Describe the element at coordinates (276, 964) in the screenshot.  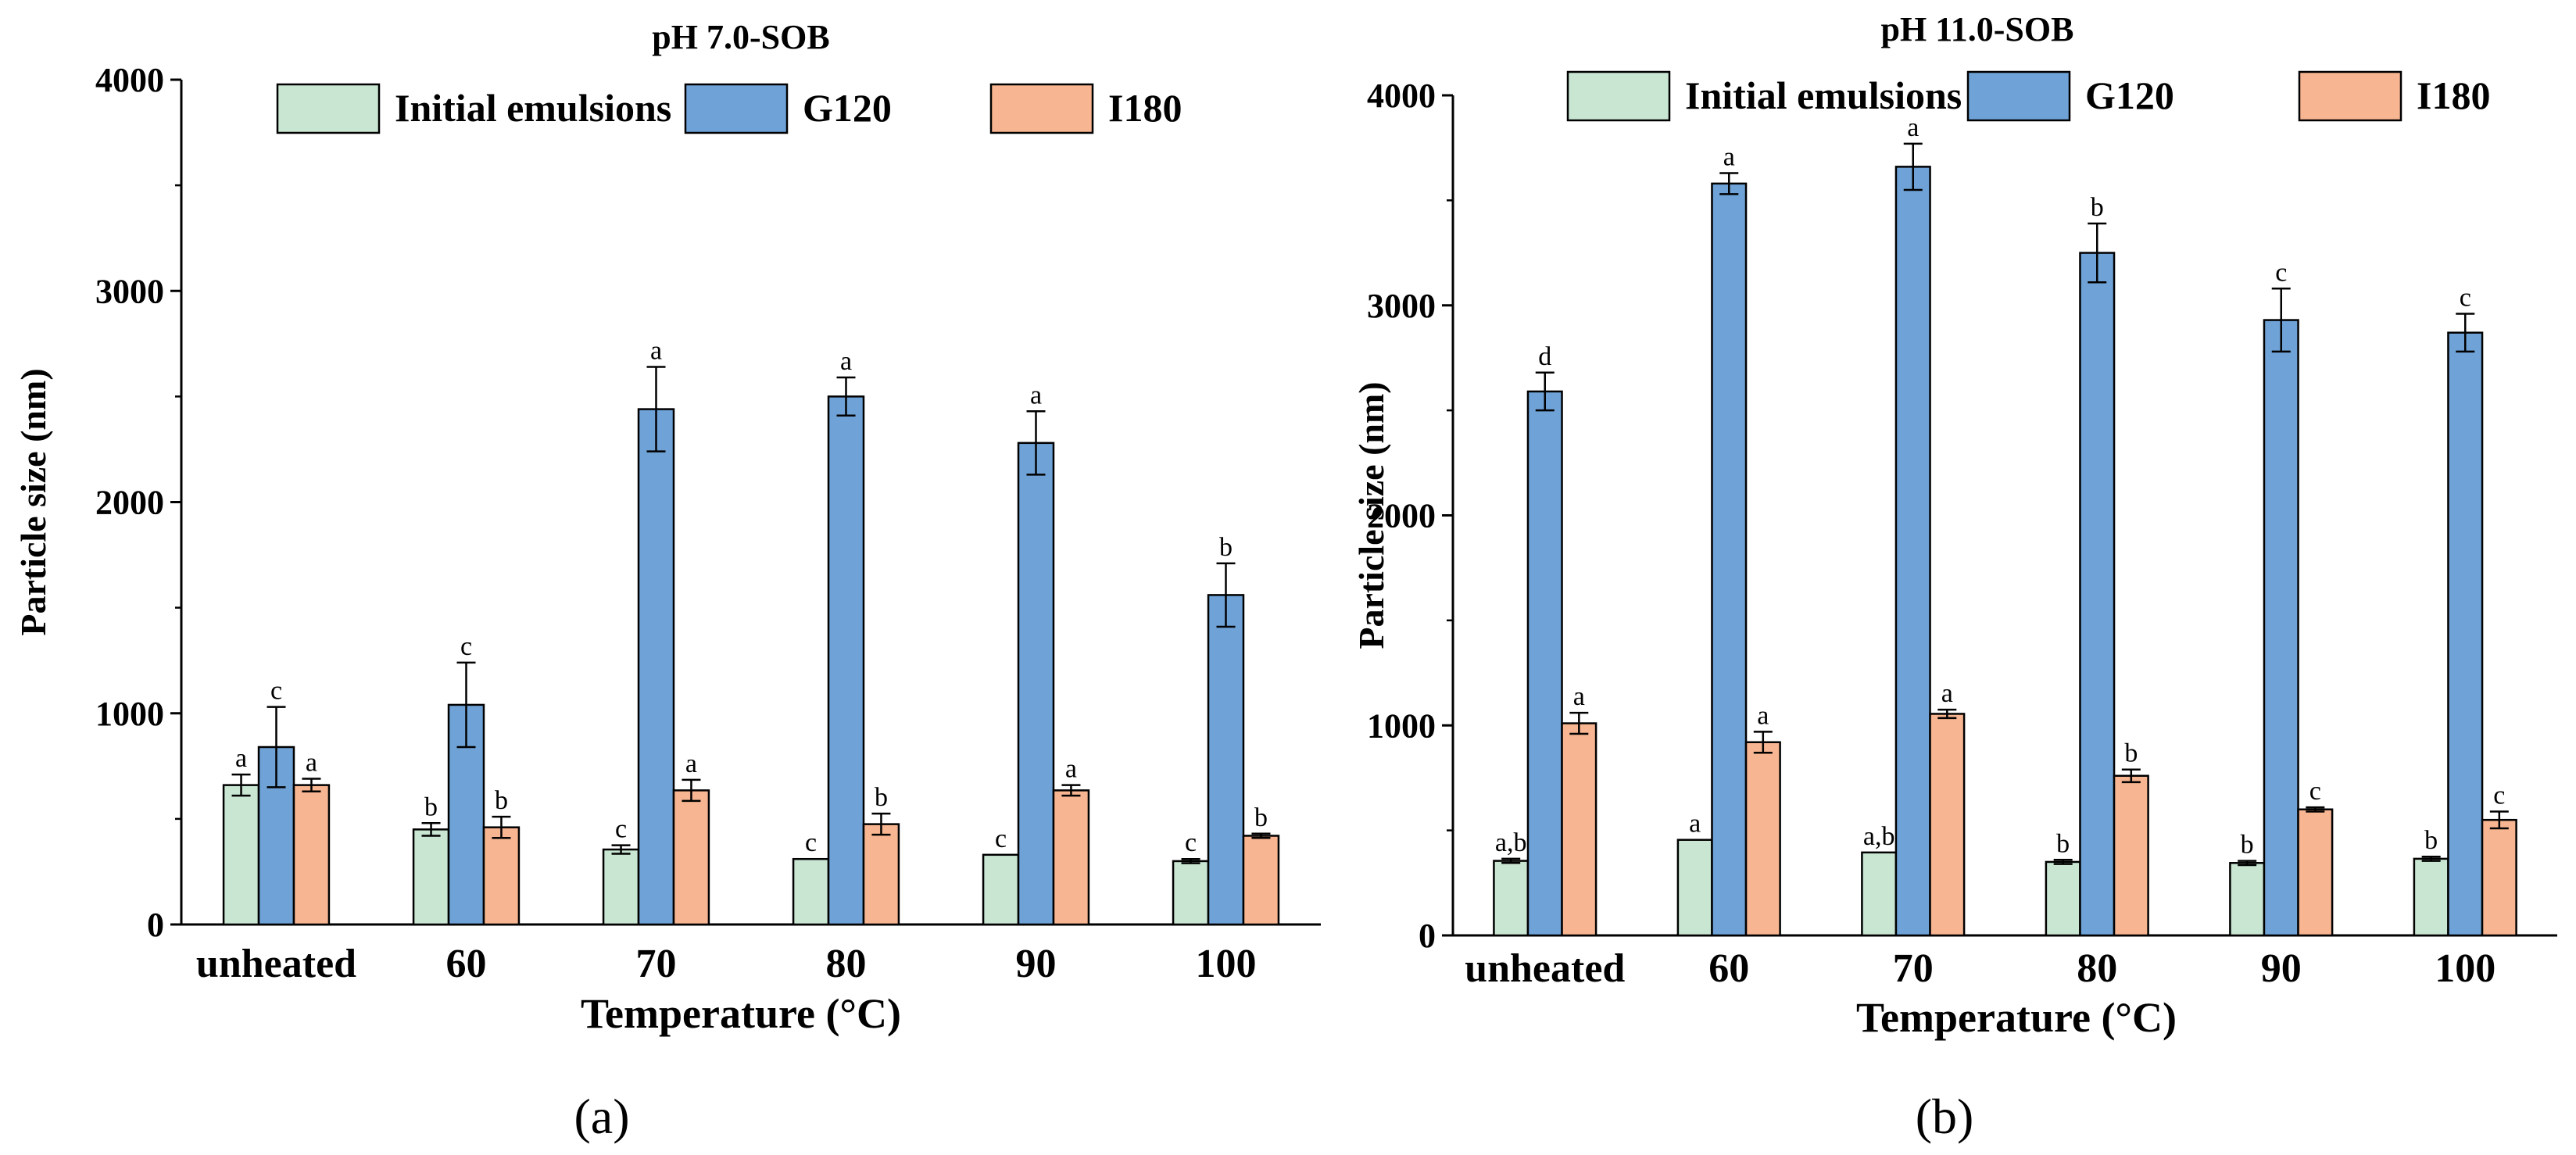
I see `x-tick-label: unheated` at that location.